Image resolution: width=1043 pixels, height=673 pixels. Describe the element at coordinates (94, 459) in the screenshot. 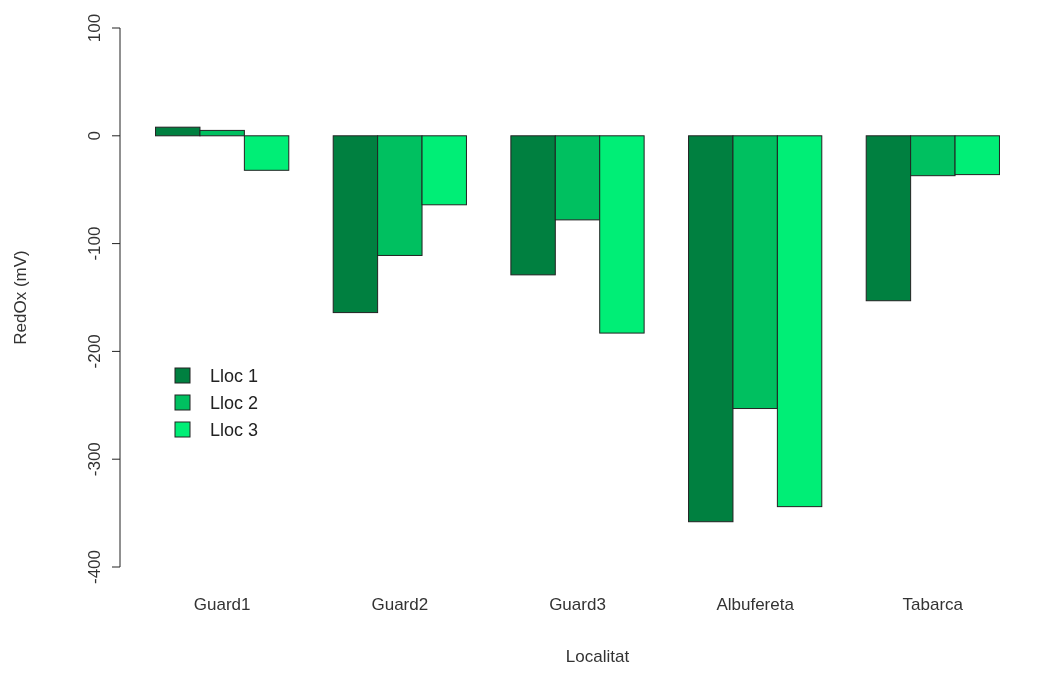

I see `y-tick-label: -300` at that location.